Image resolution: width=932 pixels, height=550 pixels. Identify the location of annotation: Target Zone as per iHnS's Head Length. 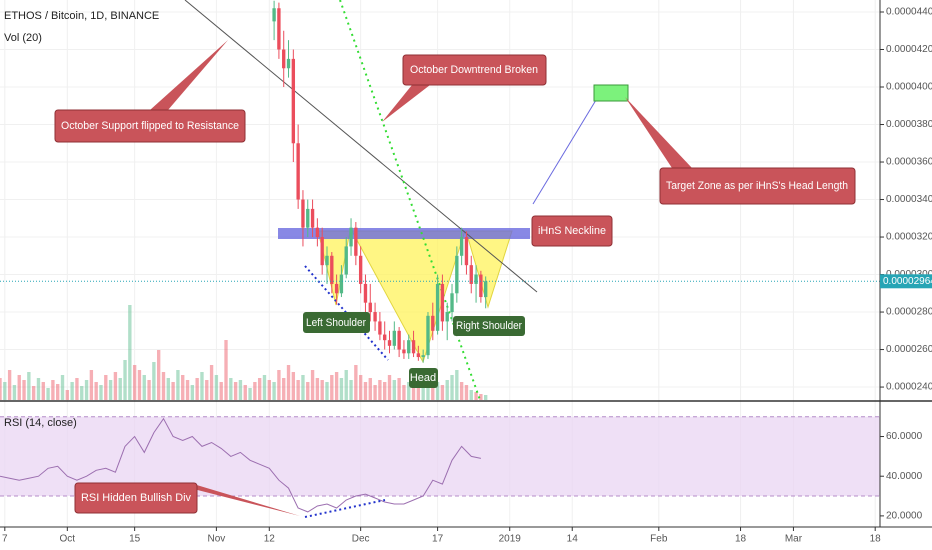
(757, 186).